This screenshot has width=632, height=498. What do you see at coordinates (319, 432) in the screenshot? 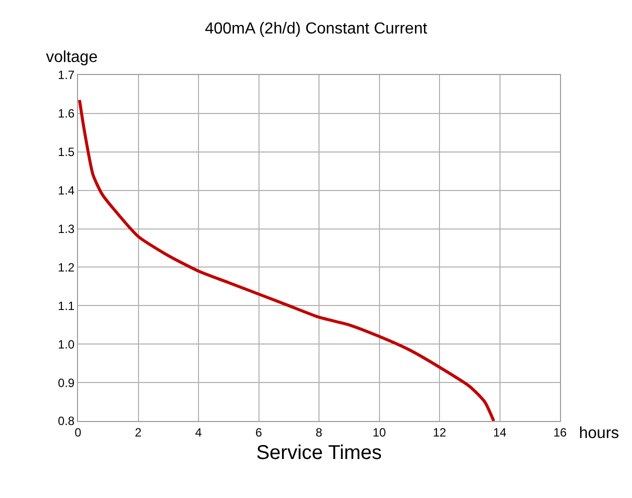
I see `x-tick-label: 8` at bounding box center [319, 432].